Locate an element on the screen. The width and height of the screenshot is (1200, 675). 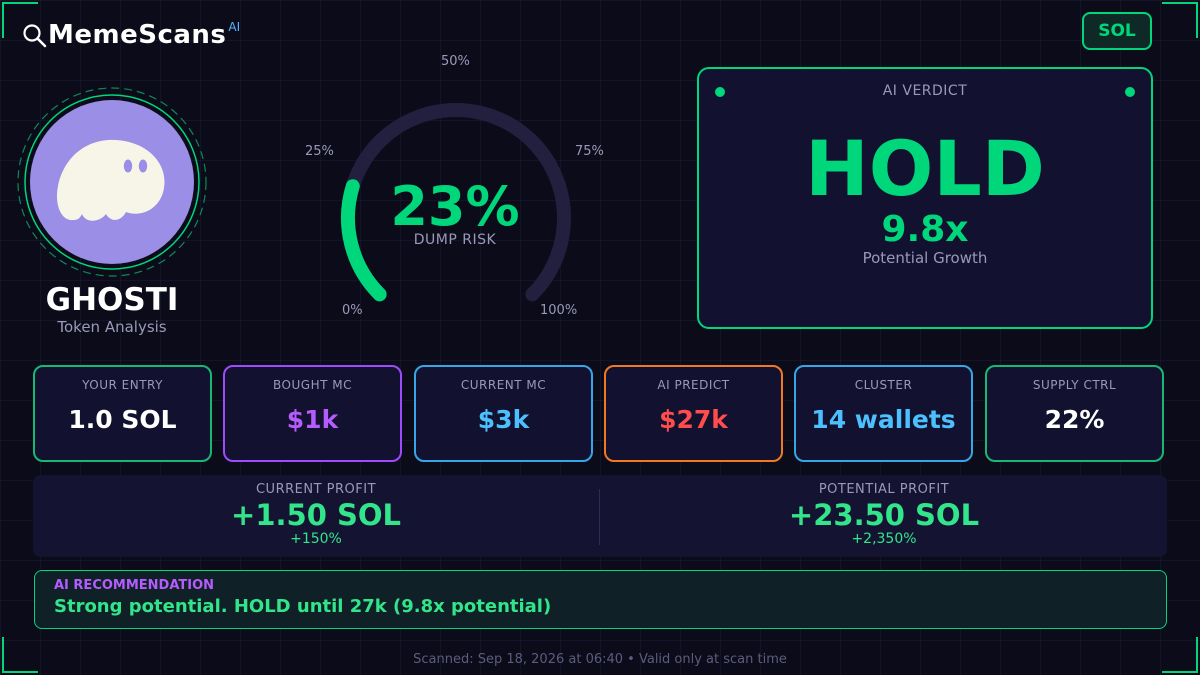
stat-label: CLUSTER is located at coordinates (883, 385).